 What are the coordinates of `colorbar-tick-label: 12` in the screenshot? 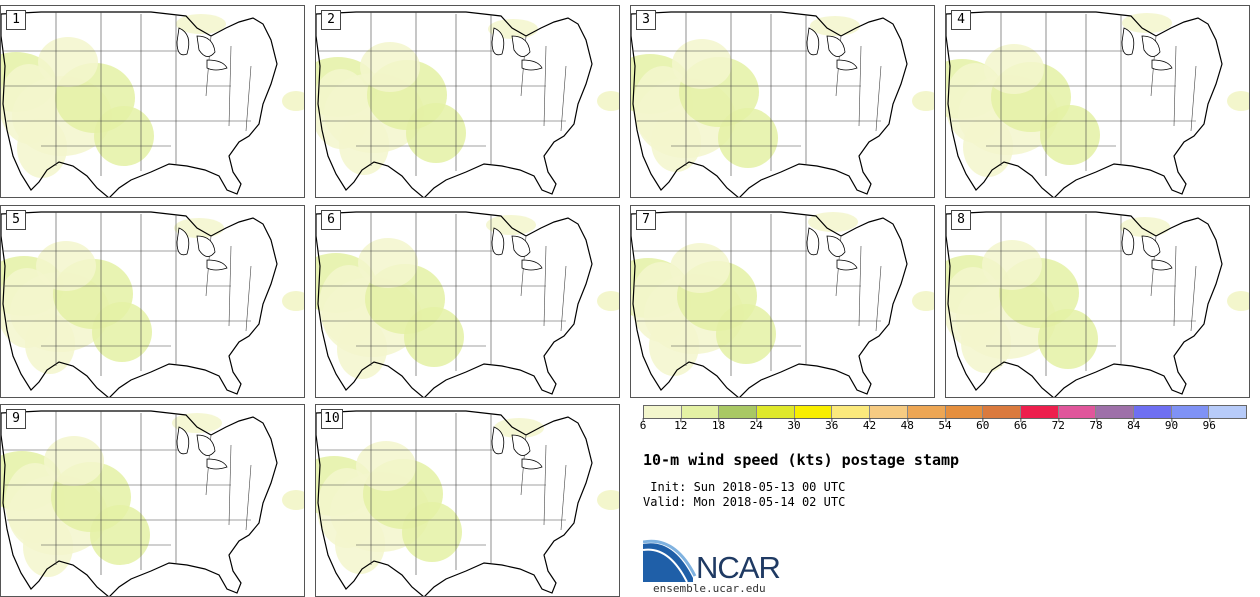 It's located at (681, 425).